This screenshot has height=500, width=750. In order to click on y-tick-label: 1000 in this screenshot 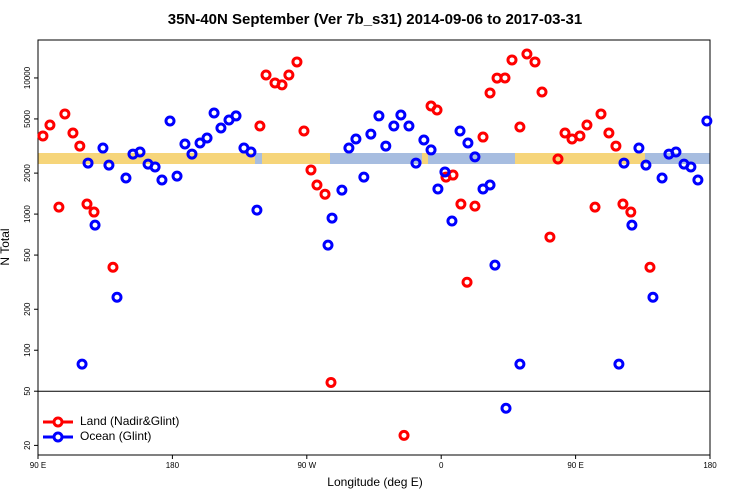, I will do `click(27, 214)`.